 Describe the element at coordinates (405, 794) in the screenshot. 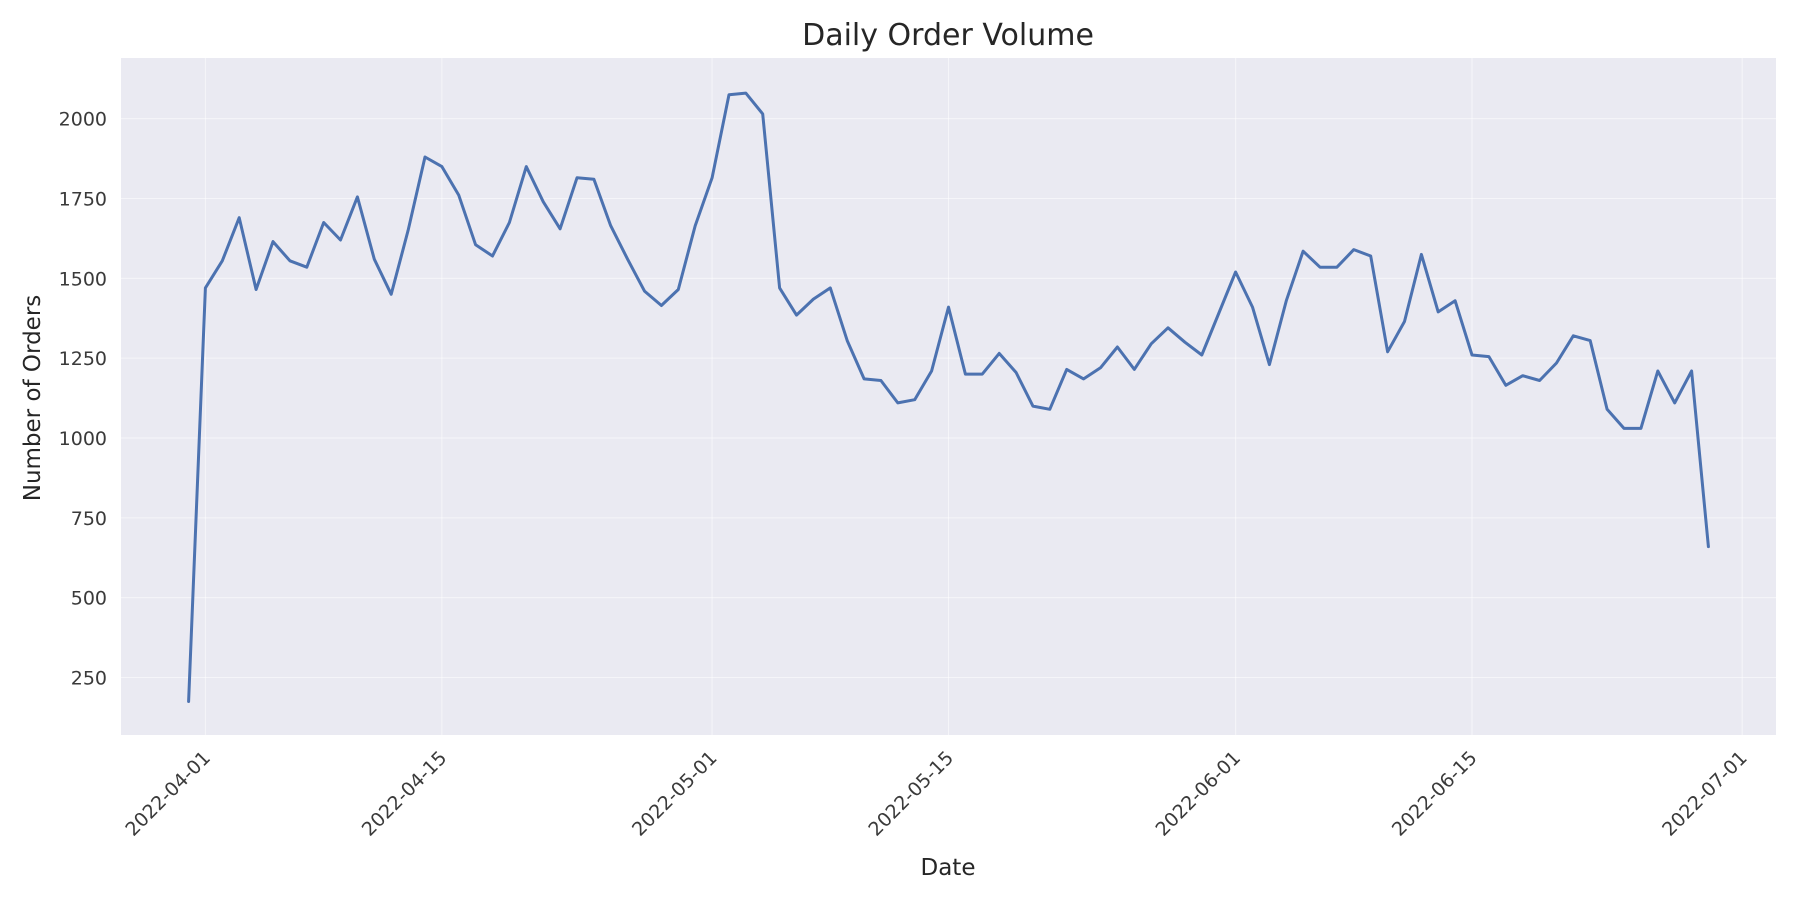

I see `x-tick-label: 2022-04-15` at that location.